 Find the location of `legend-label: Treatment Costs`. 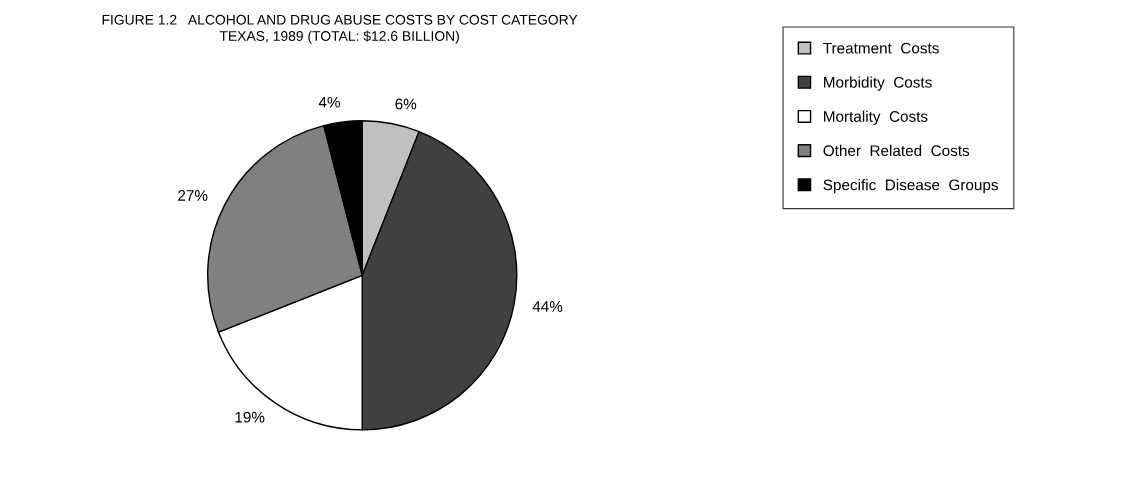

legend-label: Treatment Costs is located at coordinates (881, 48).